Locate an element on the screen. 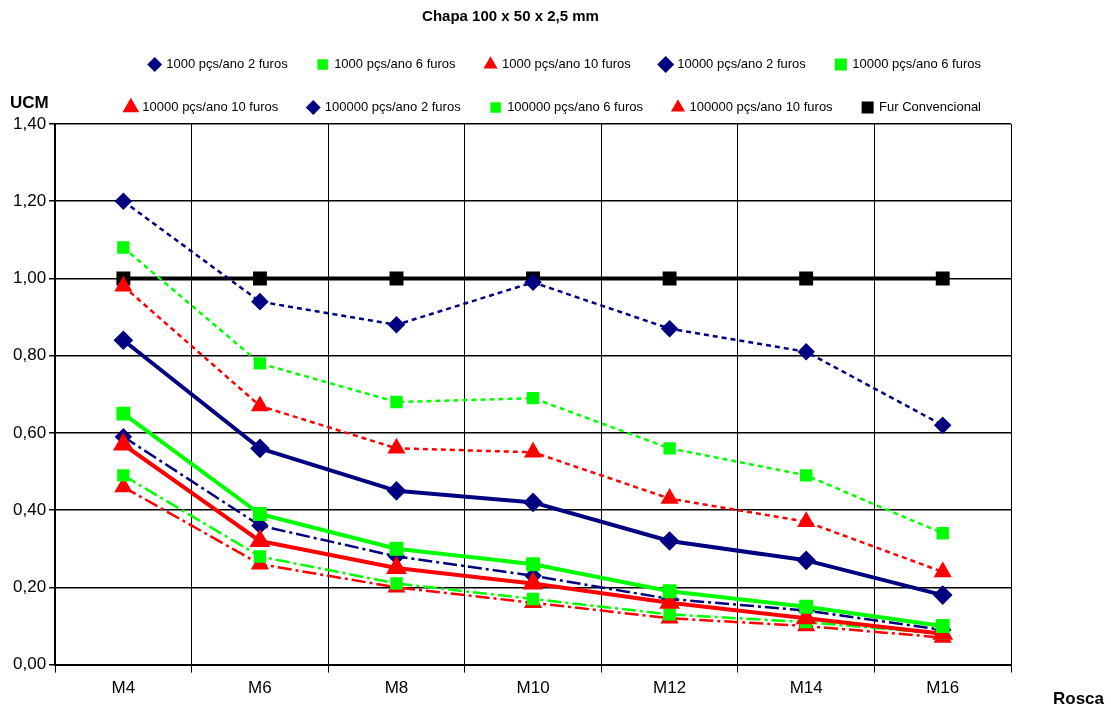 This screenshot has height=715, width=1111. legend-label: 1000 pçs/ano 6 furos is located at coordinates (395, 64).